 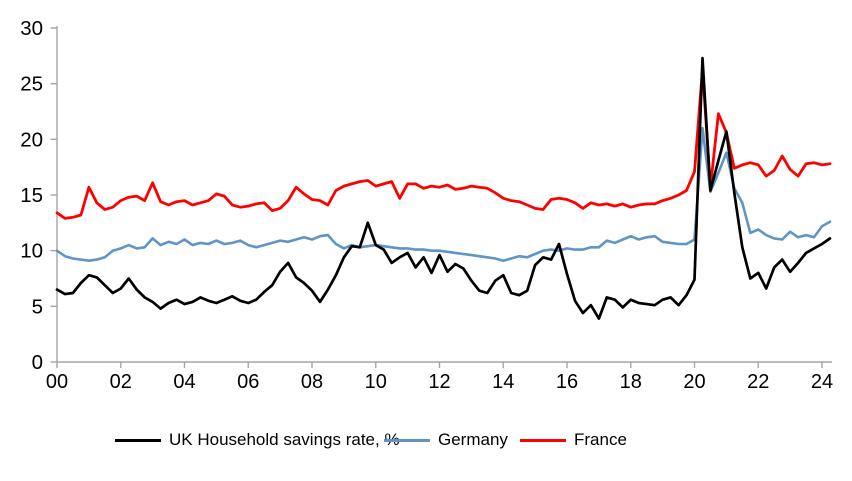 I want to click on x-tick-label: 04, so click(x=184, y=382).